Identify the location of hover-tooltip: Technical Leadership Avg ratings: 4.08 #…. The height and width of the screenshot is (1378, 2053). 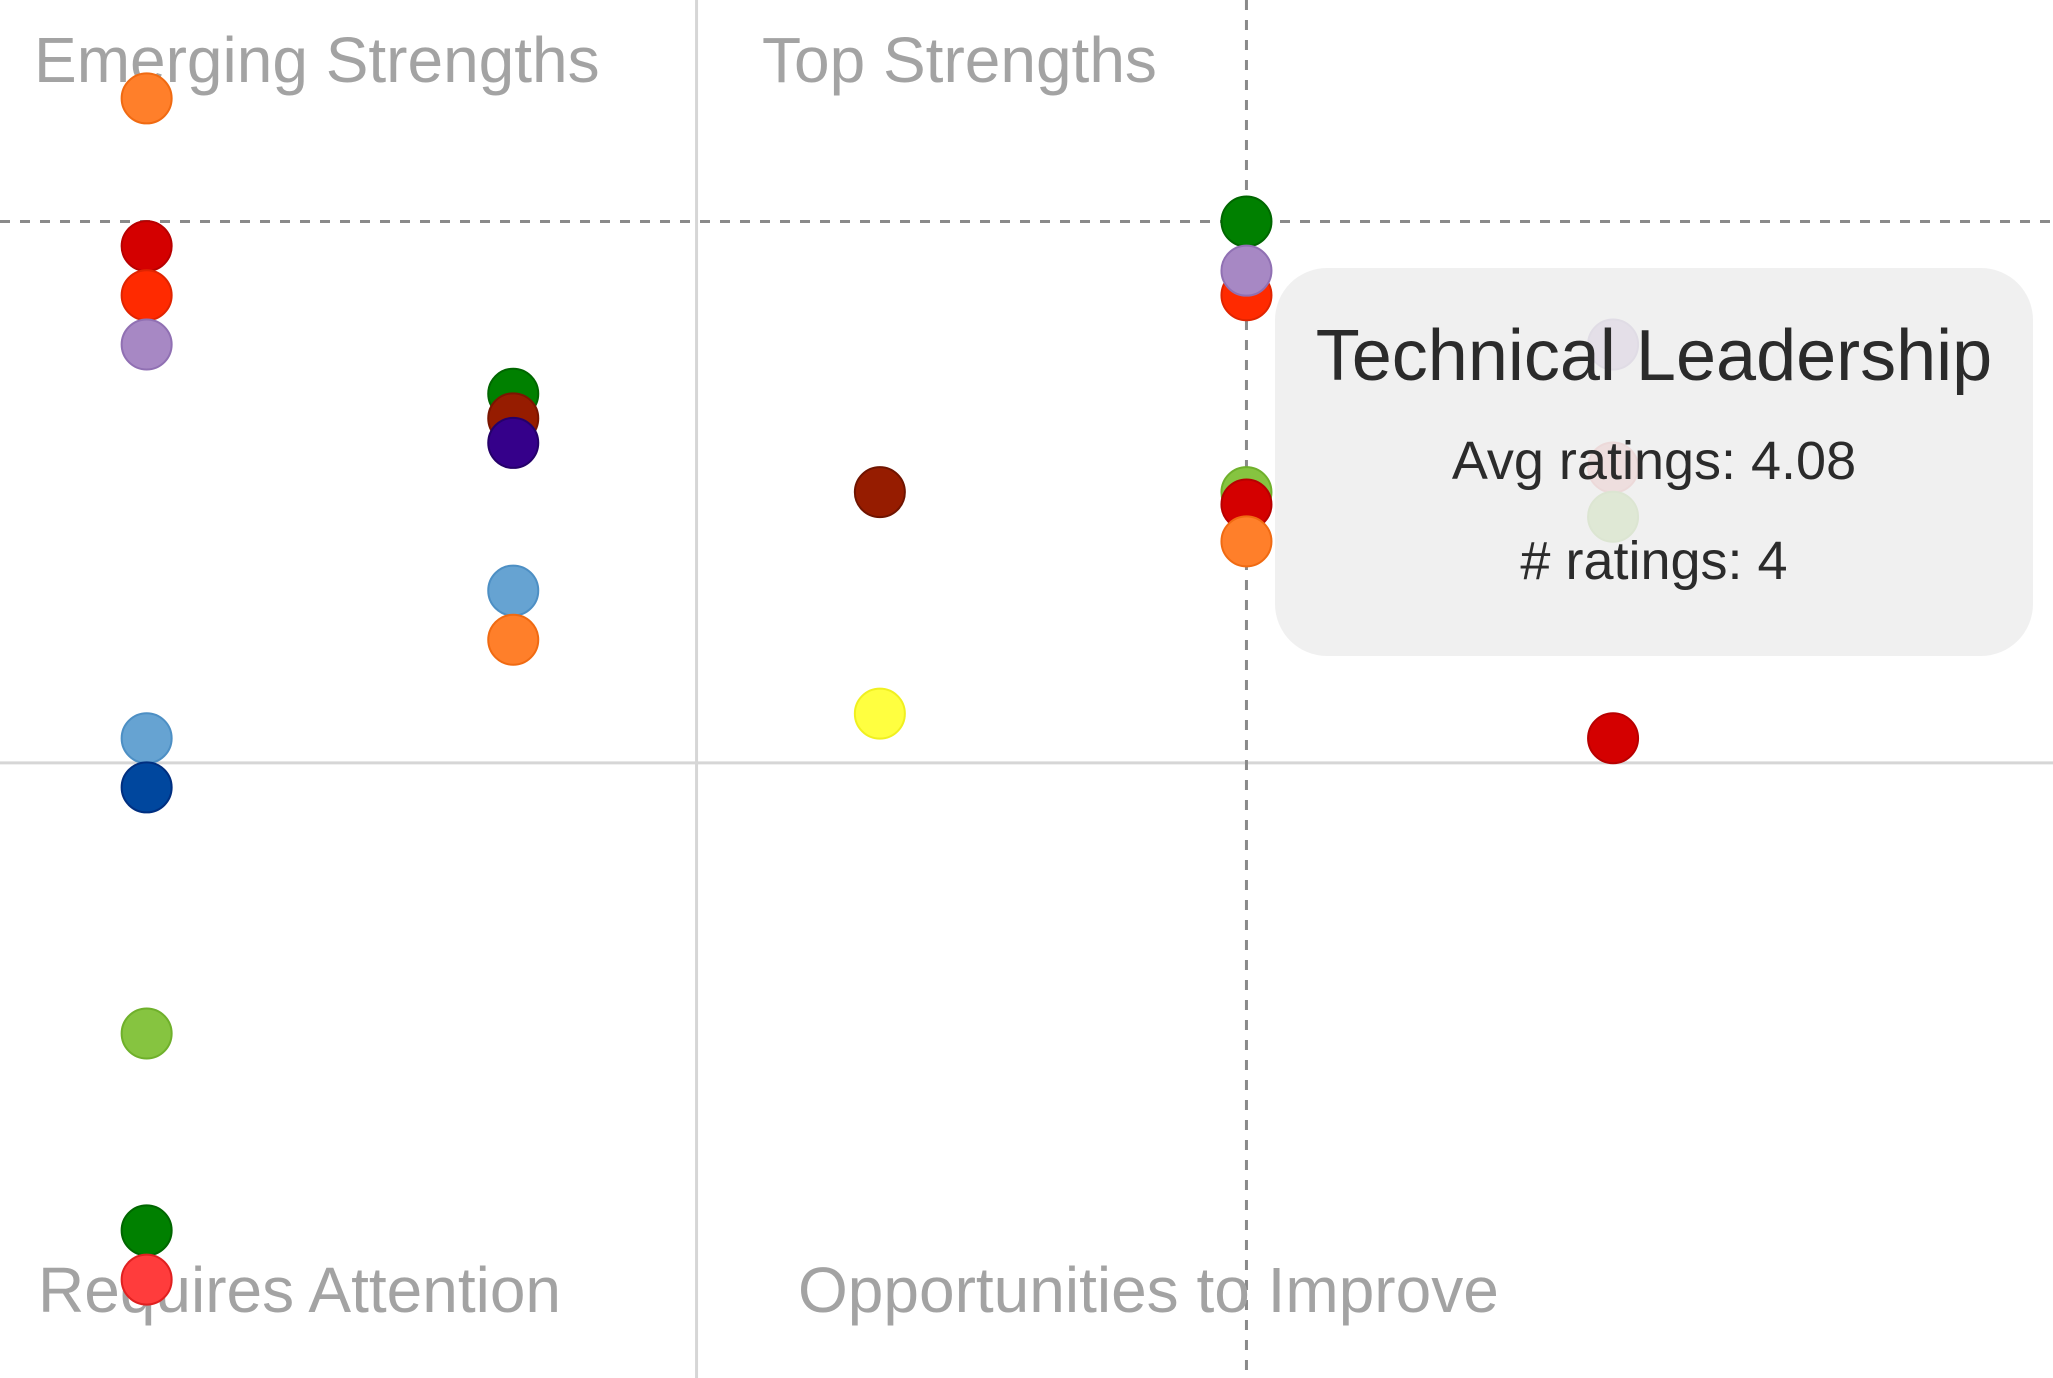
(1654, 462).